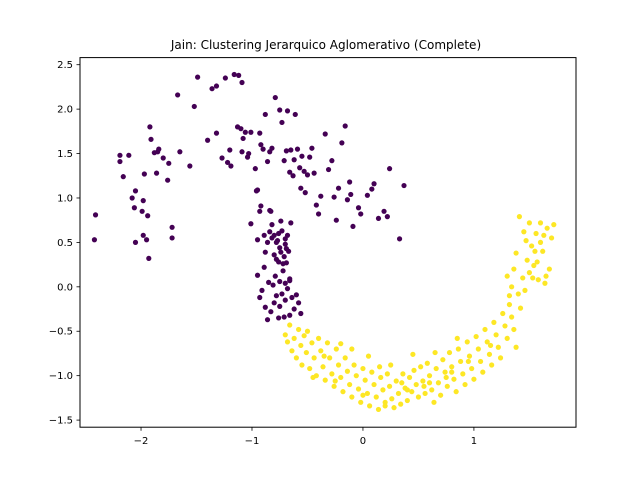 This screenshot has width=640, height=480. What do you see at coordinates (65, 243) in the screenshot?
I see `y-tick-label: 0.5` at bounding box center [65, 243].